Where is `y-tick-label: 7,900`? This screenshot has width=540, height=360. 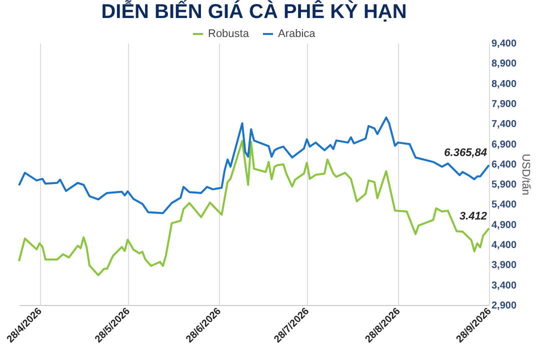 y-tick-label: 7,900 is located at coordinates (504, 104).